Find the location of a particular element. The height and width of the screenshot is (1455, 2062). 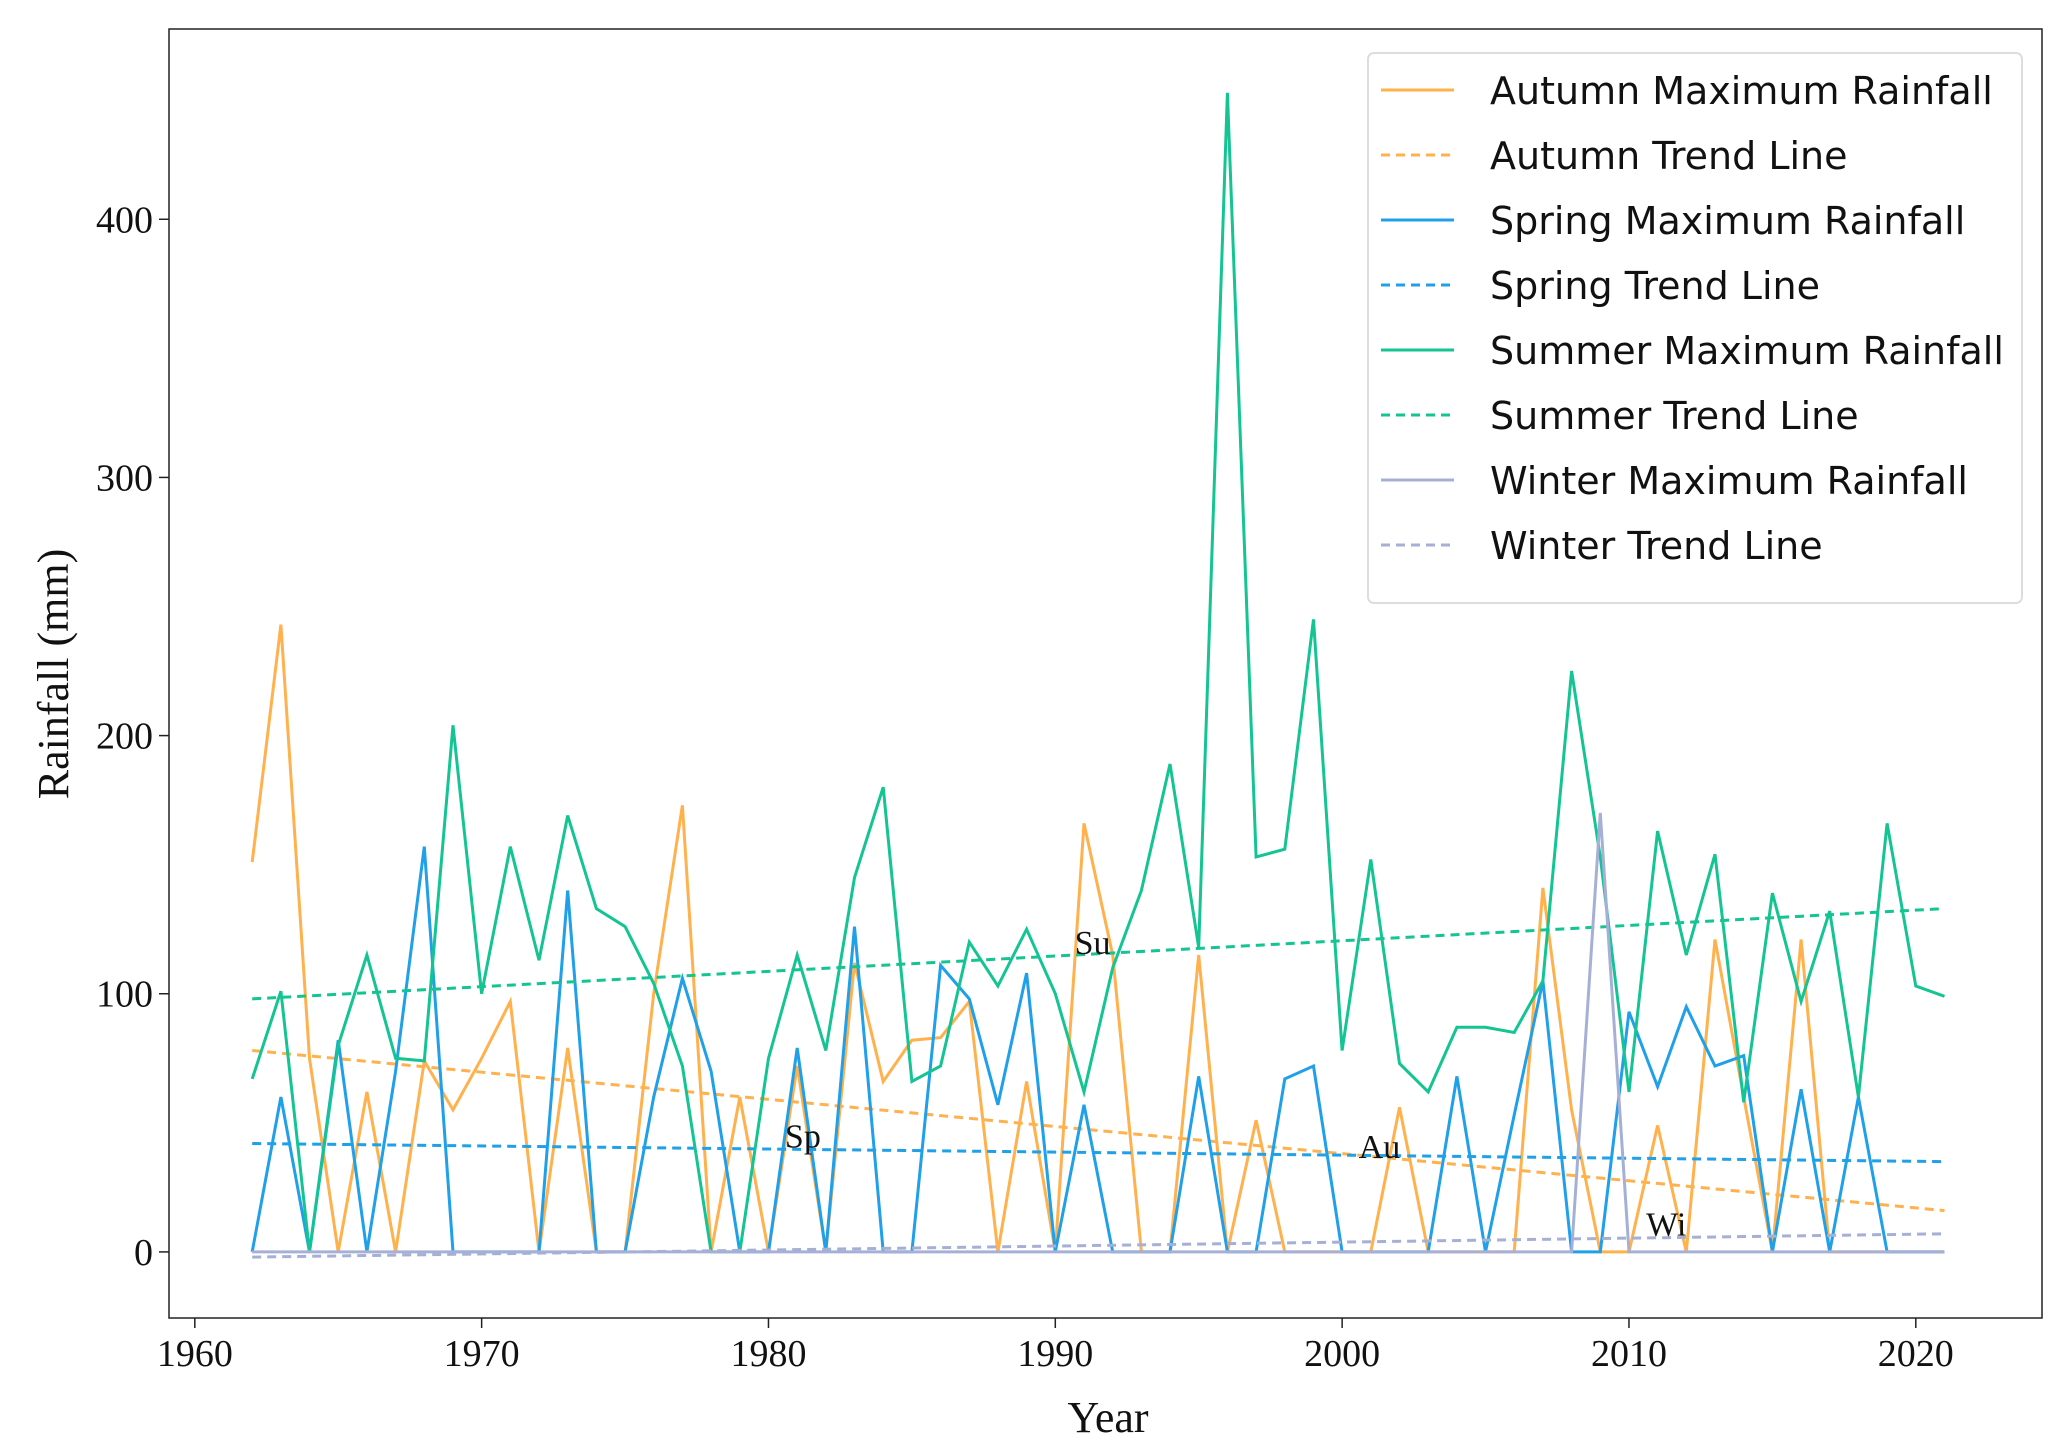

legend-label: Autumn Trend Line is located at coordinates (1669, 156).